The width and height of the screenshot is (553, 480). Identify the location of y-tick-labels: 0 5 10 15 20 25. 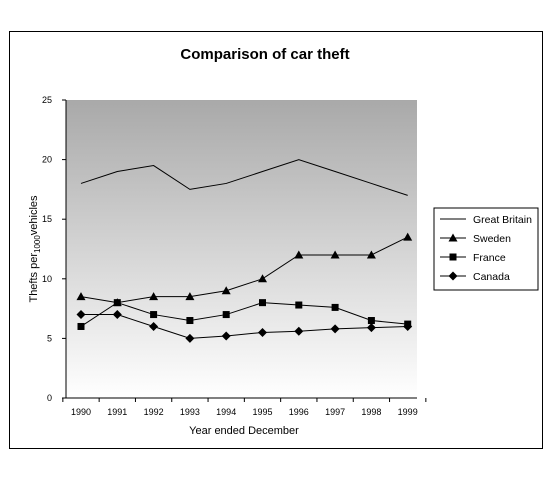
(47, 249).